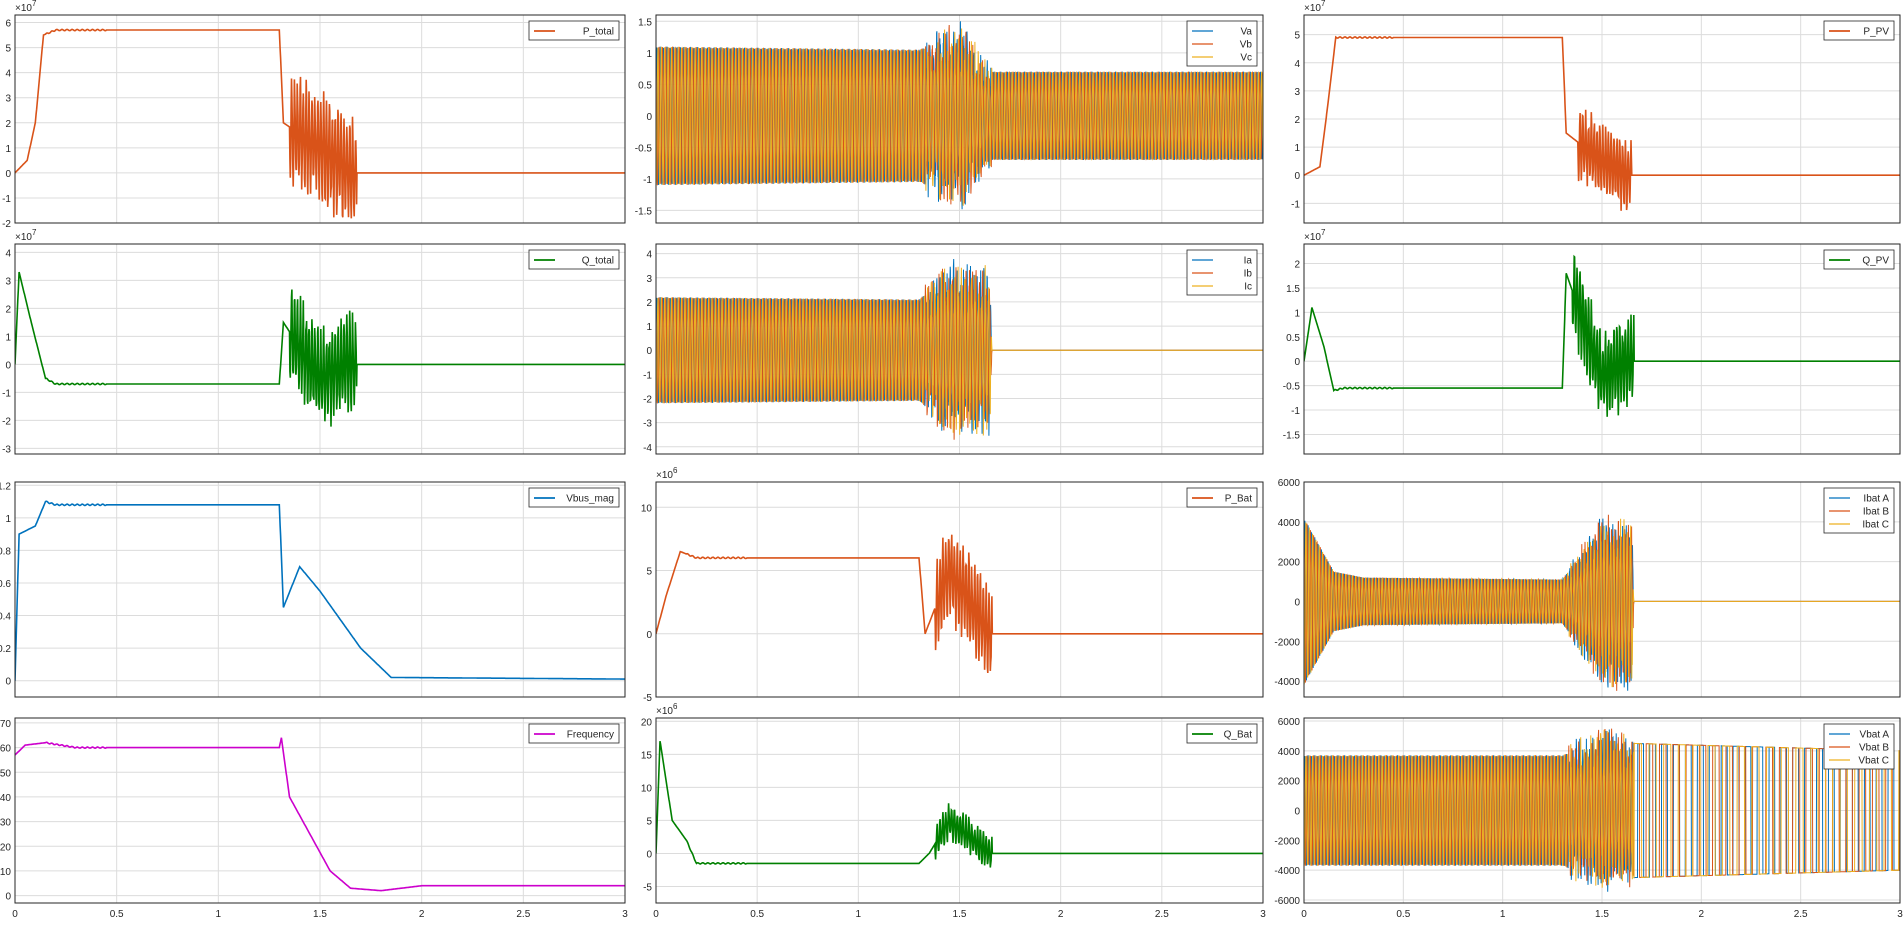 The height and width of the screenshot is (940, 1904). What do you see at coordinates (5, 773) in the screenshot?
I see `y-tick-label: 50` at bounding box center [5, 773].